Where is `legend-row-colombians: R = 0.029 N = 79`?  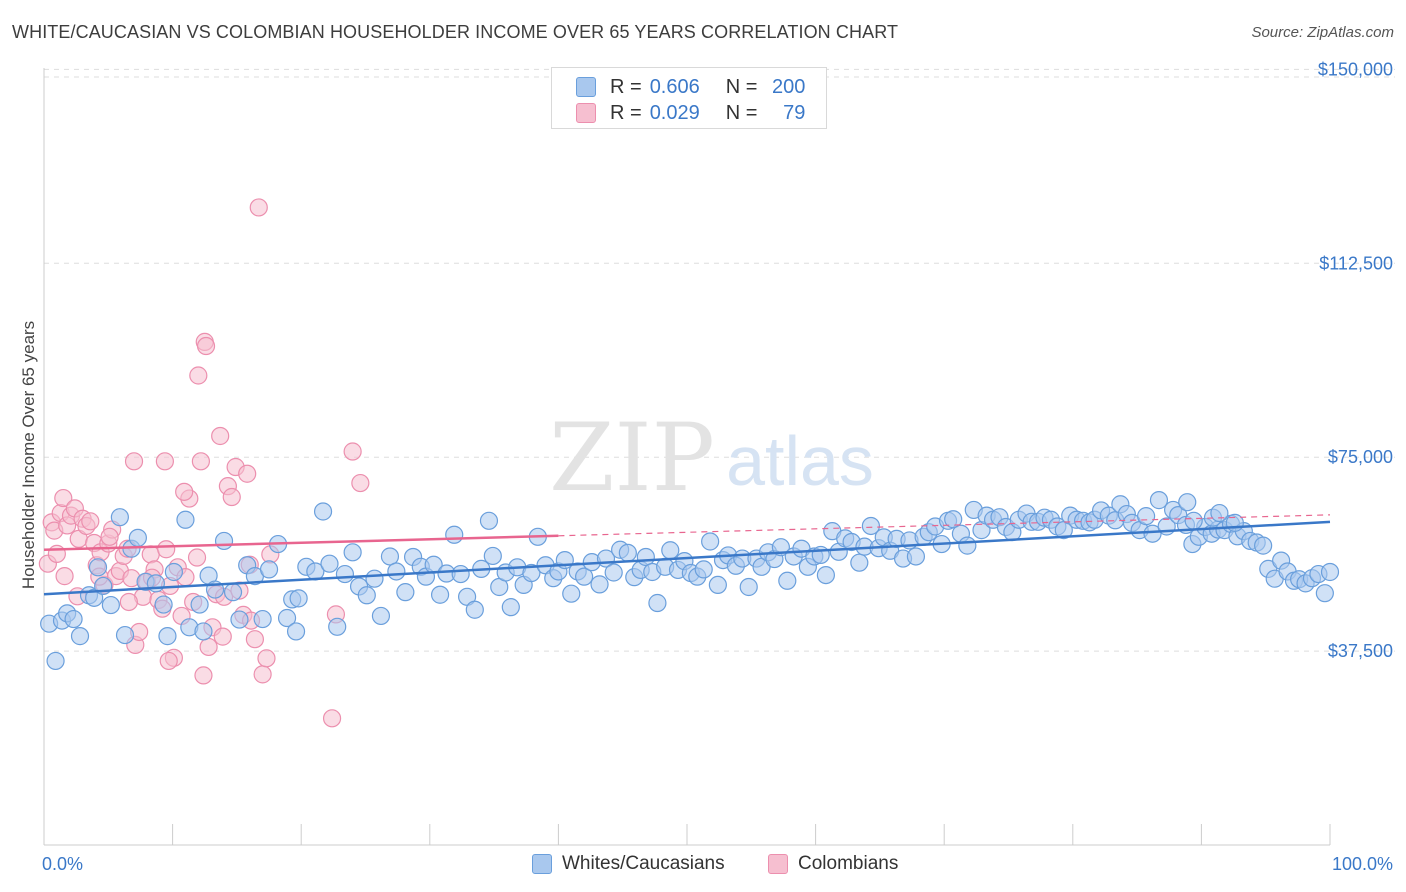 legend-row-colombians: R = 0.029 N = 79 is located at coordinates (690, 113).